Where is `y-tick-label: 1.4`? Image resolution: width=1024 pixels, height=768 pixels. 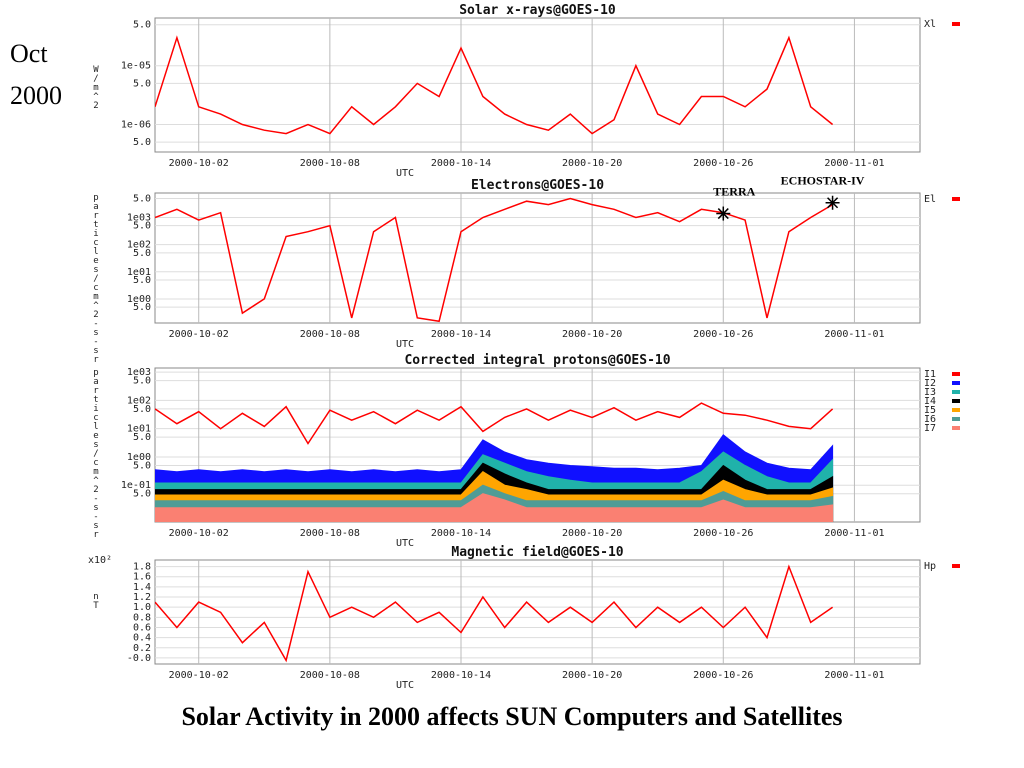 y-tick-label: 1.4 is located at coordinates (142, 587).